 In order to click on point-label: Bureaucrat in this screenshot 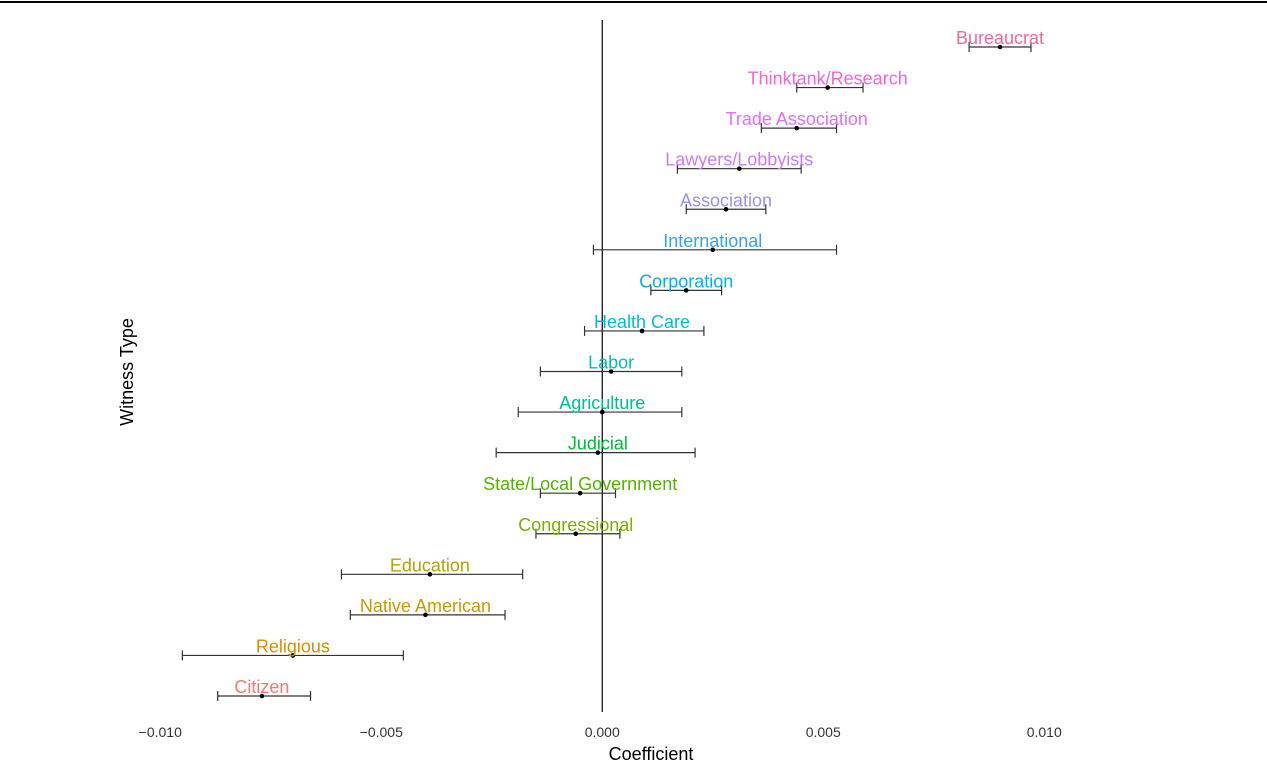, I will do `click(1000, 38)`.